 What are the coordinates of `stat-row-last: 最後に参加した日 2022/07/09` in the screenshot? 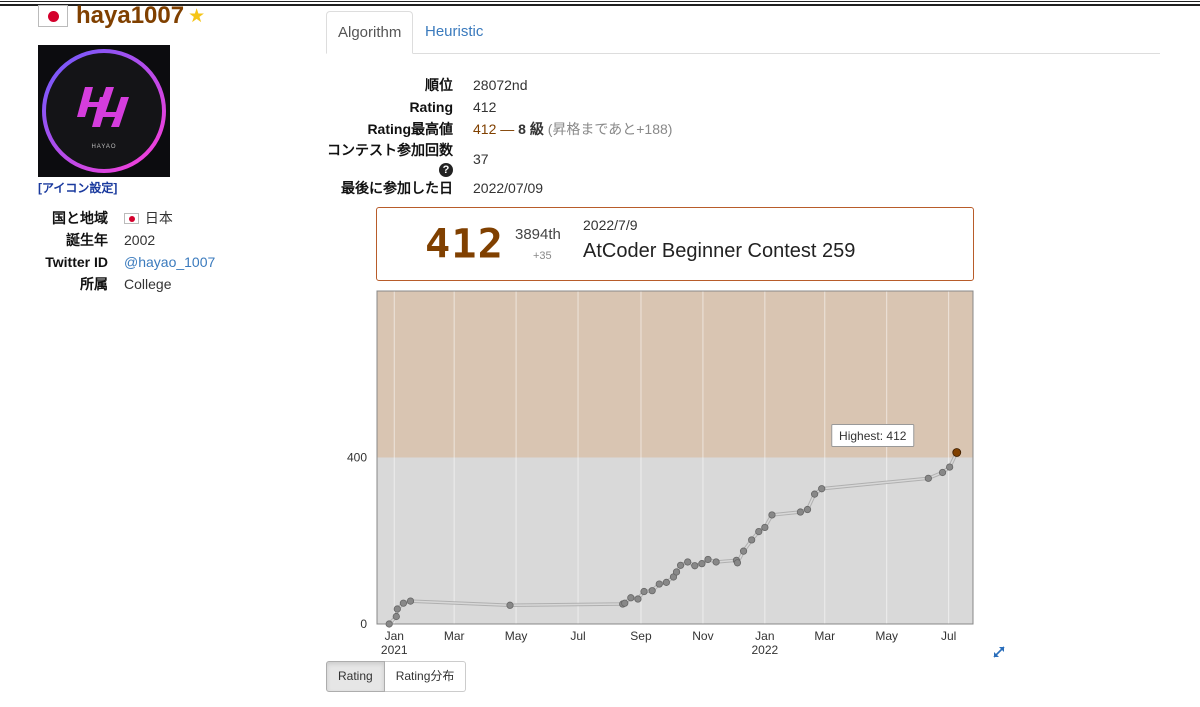 It's located at (499, 188).